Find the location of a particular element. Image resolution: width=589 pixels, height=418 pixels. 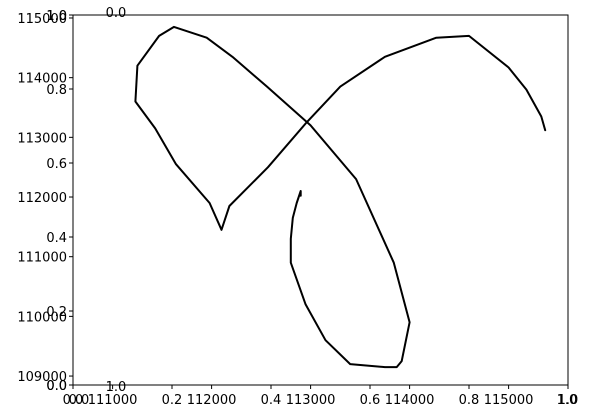

overlay-top-label: 0.0 is located at coordinates (116, 13).